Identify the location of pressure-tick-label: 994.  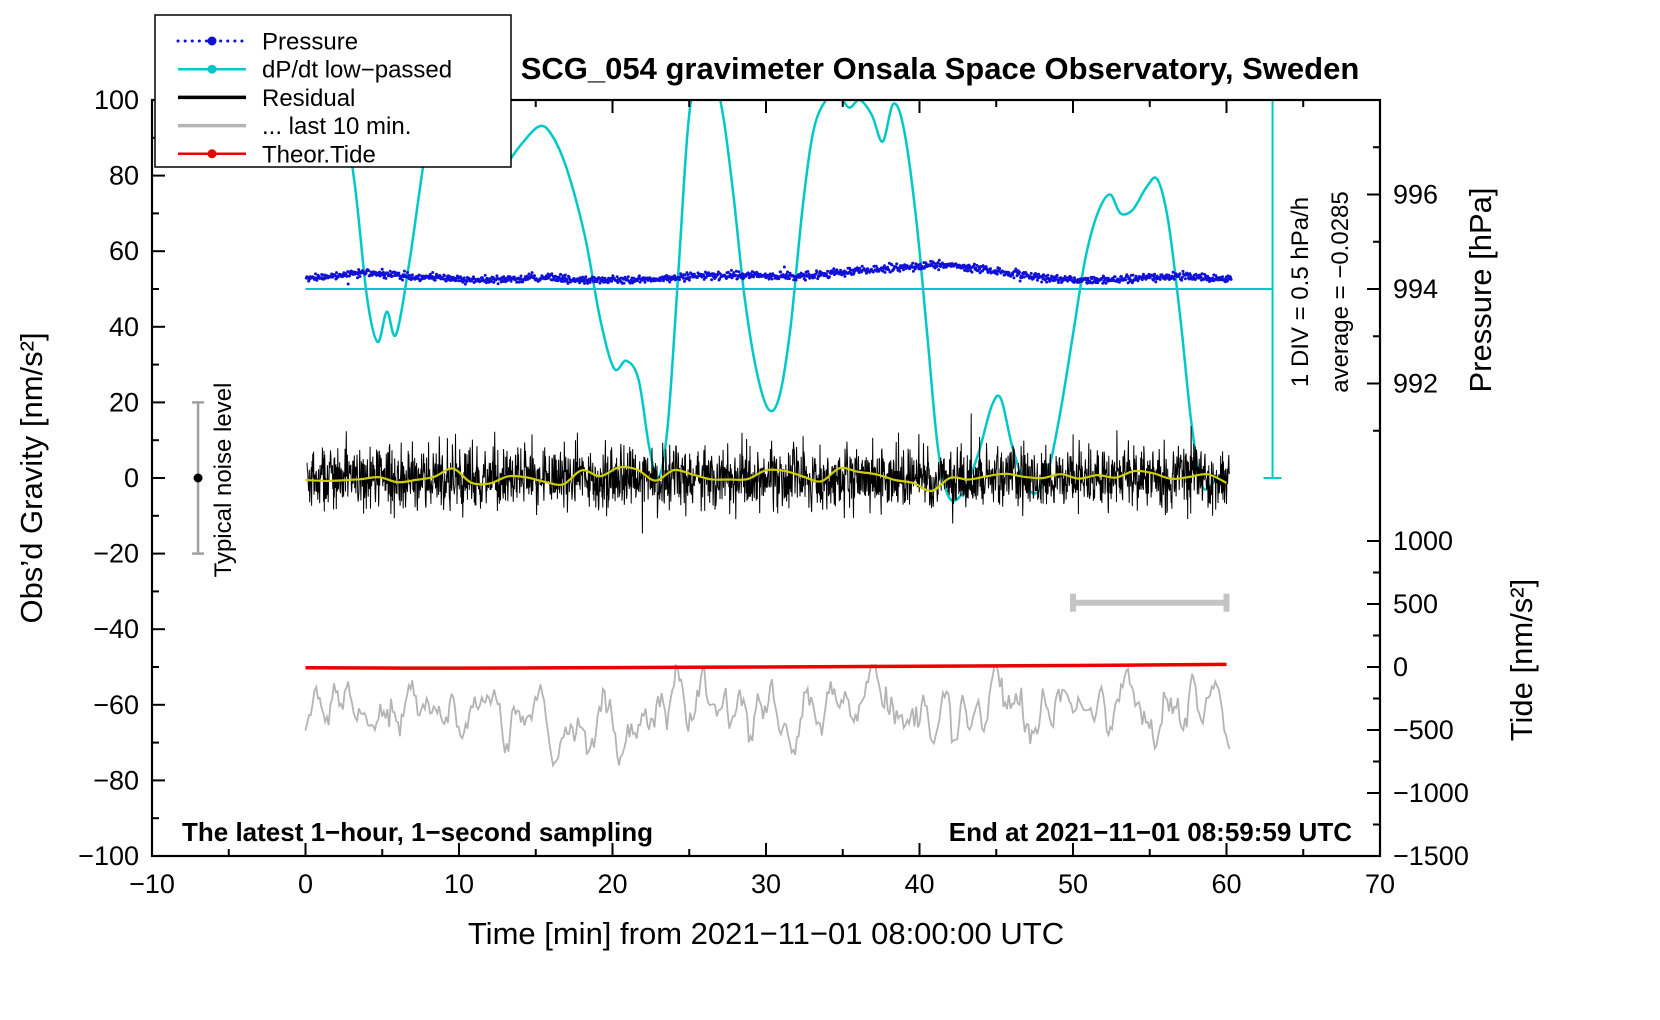
(1415, 289).